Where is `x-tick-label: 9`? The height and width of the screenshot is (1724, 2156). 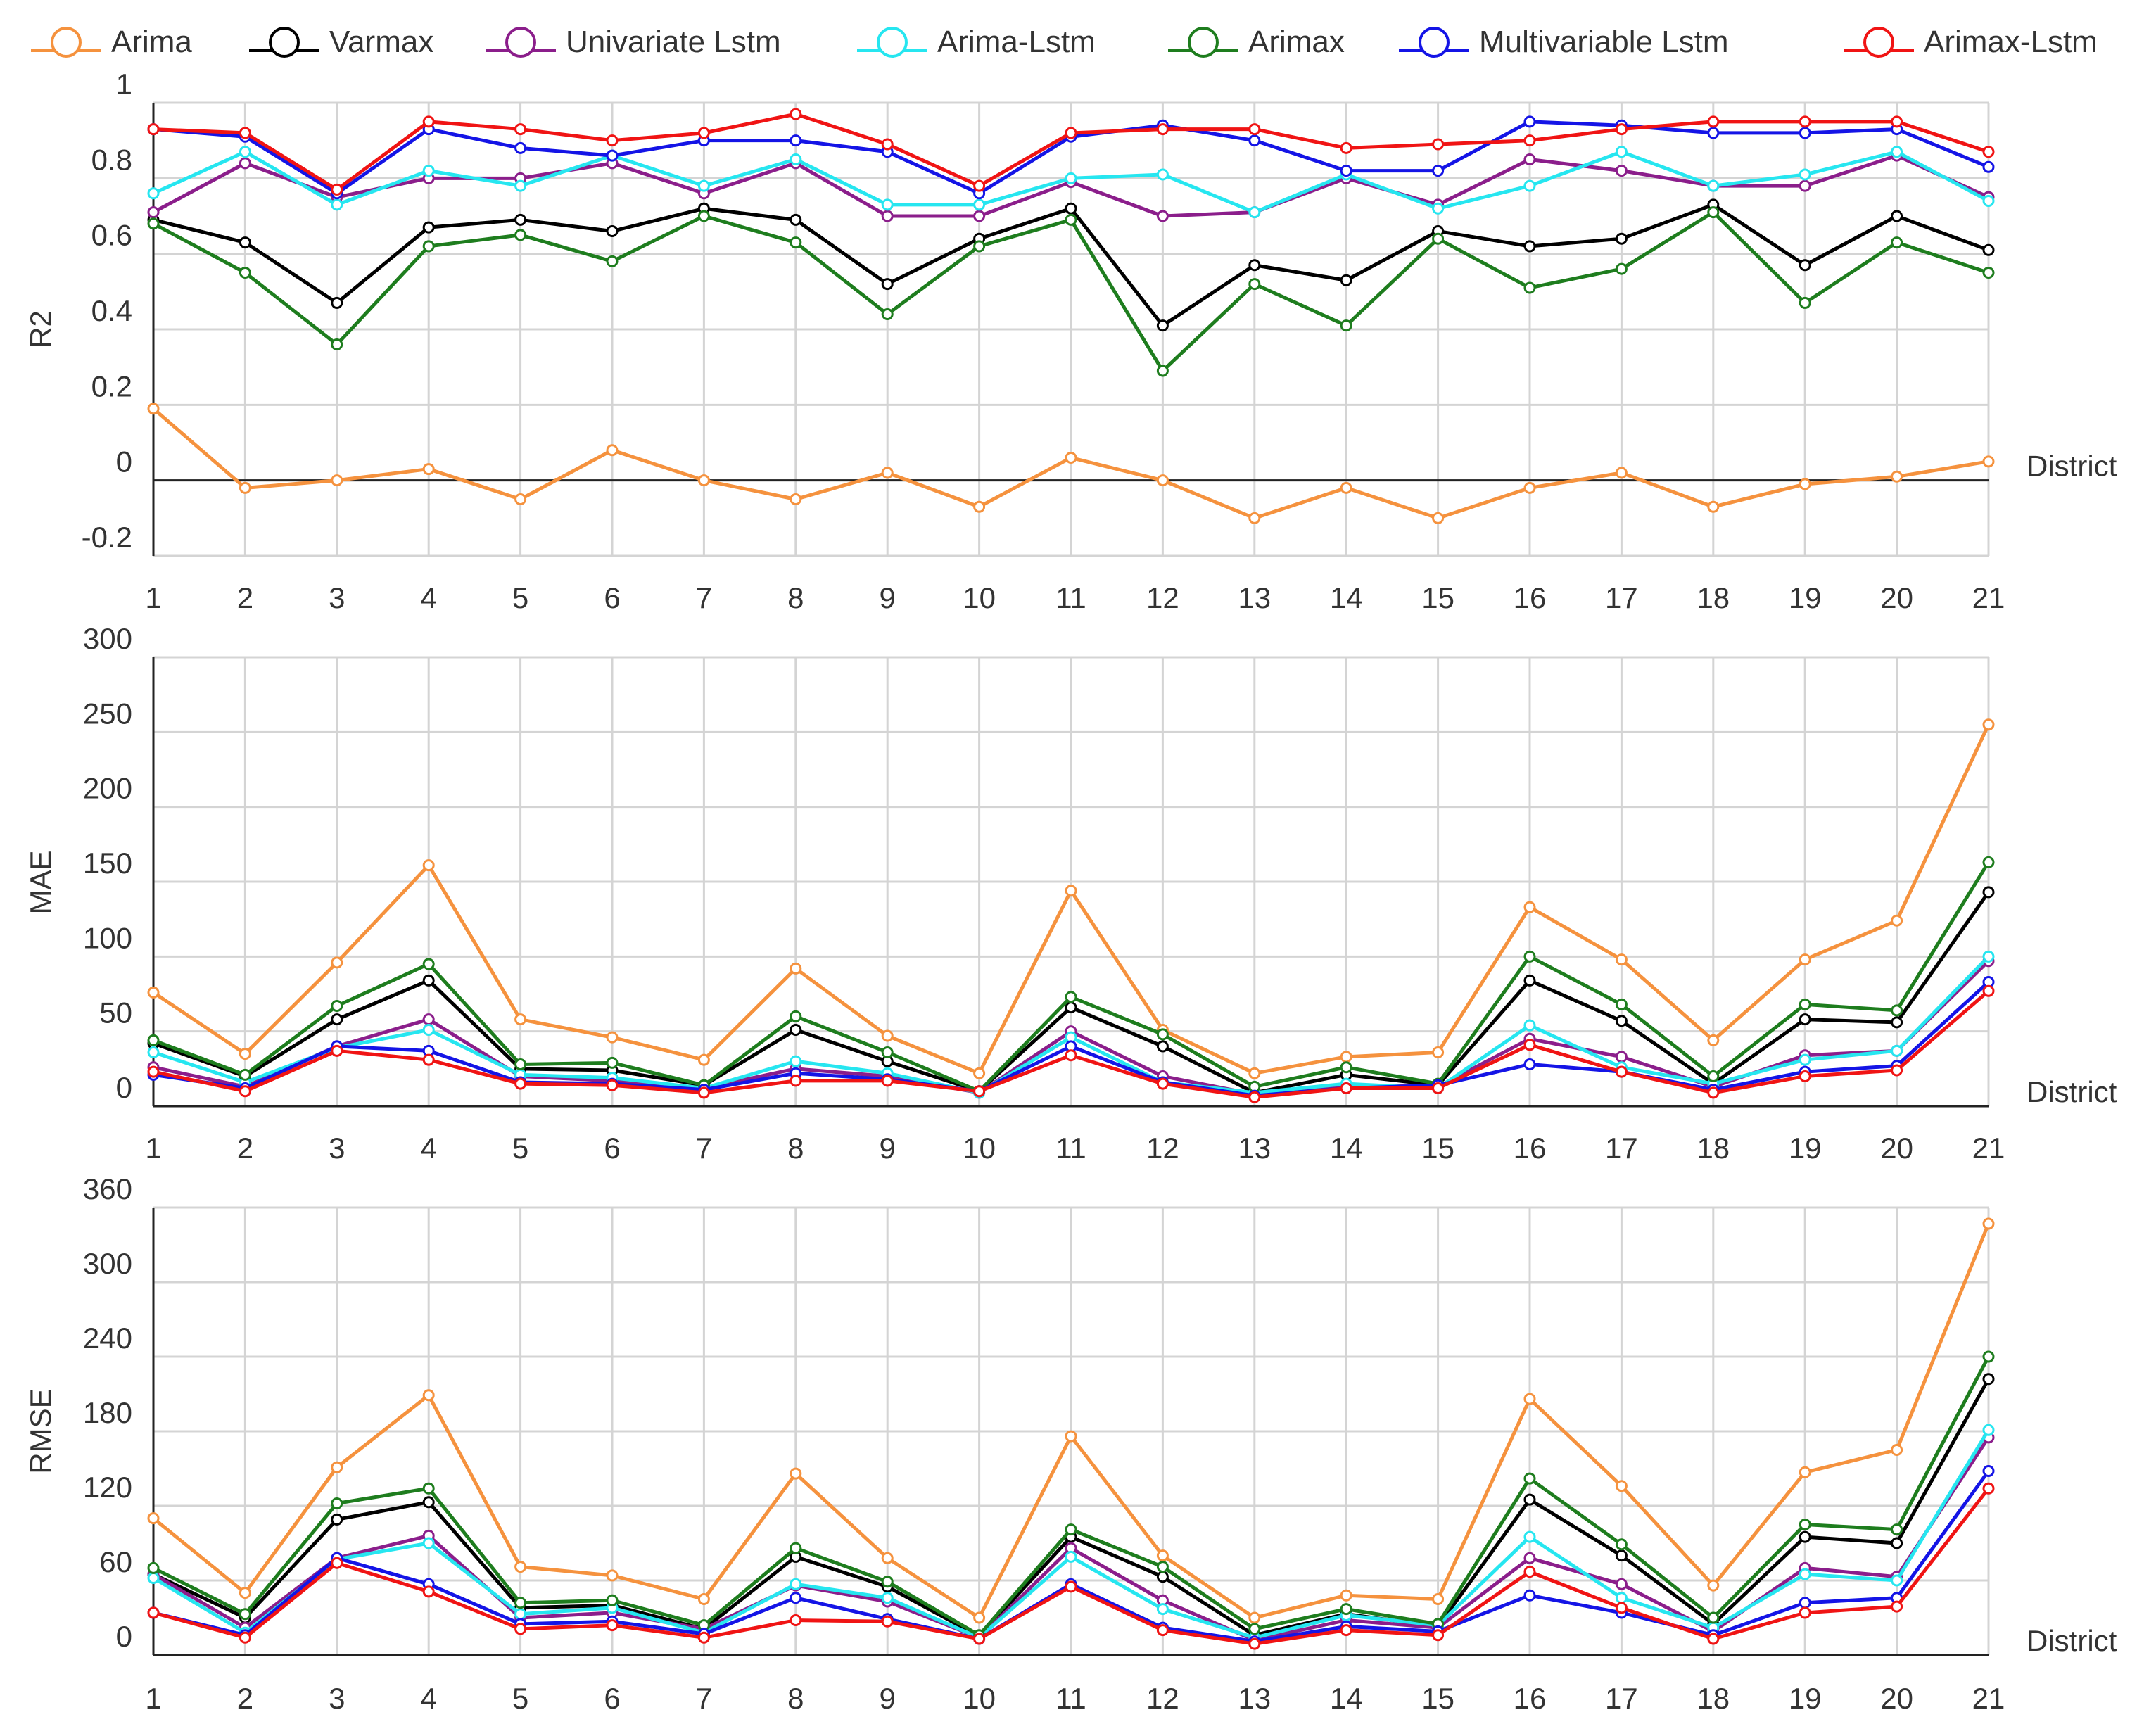
x-tick-label: 9 is located at coordinates (888, 597).